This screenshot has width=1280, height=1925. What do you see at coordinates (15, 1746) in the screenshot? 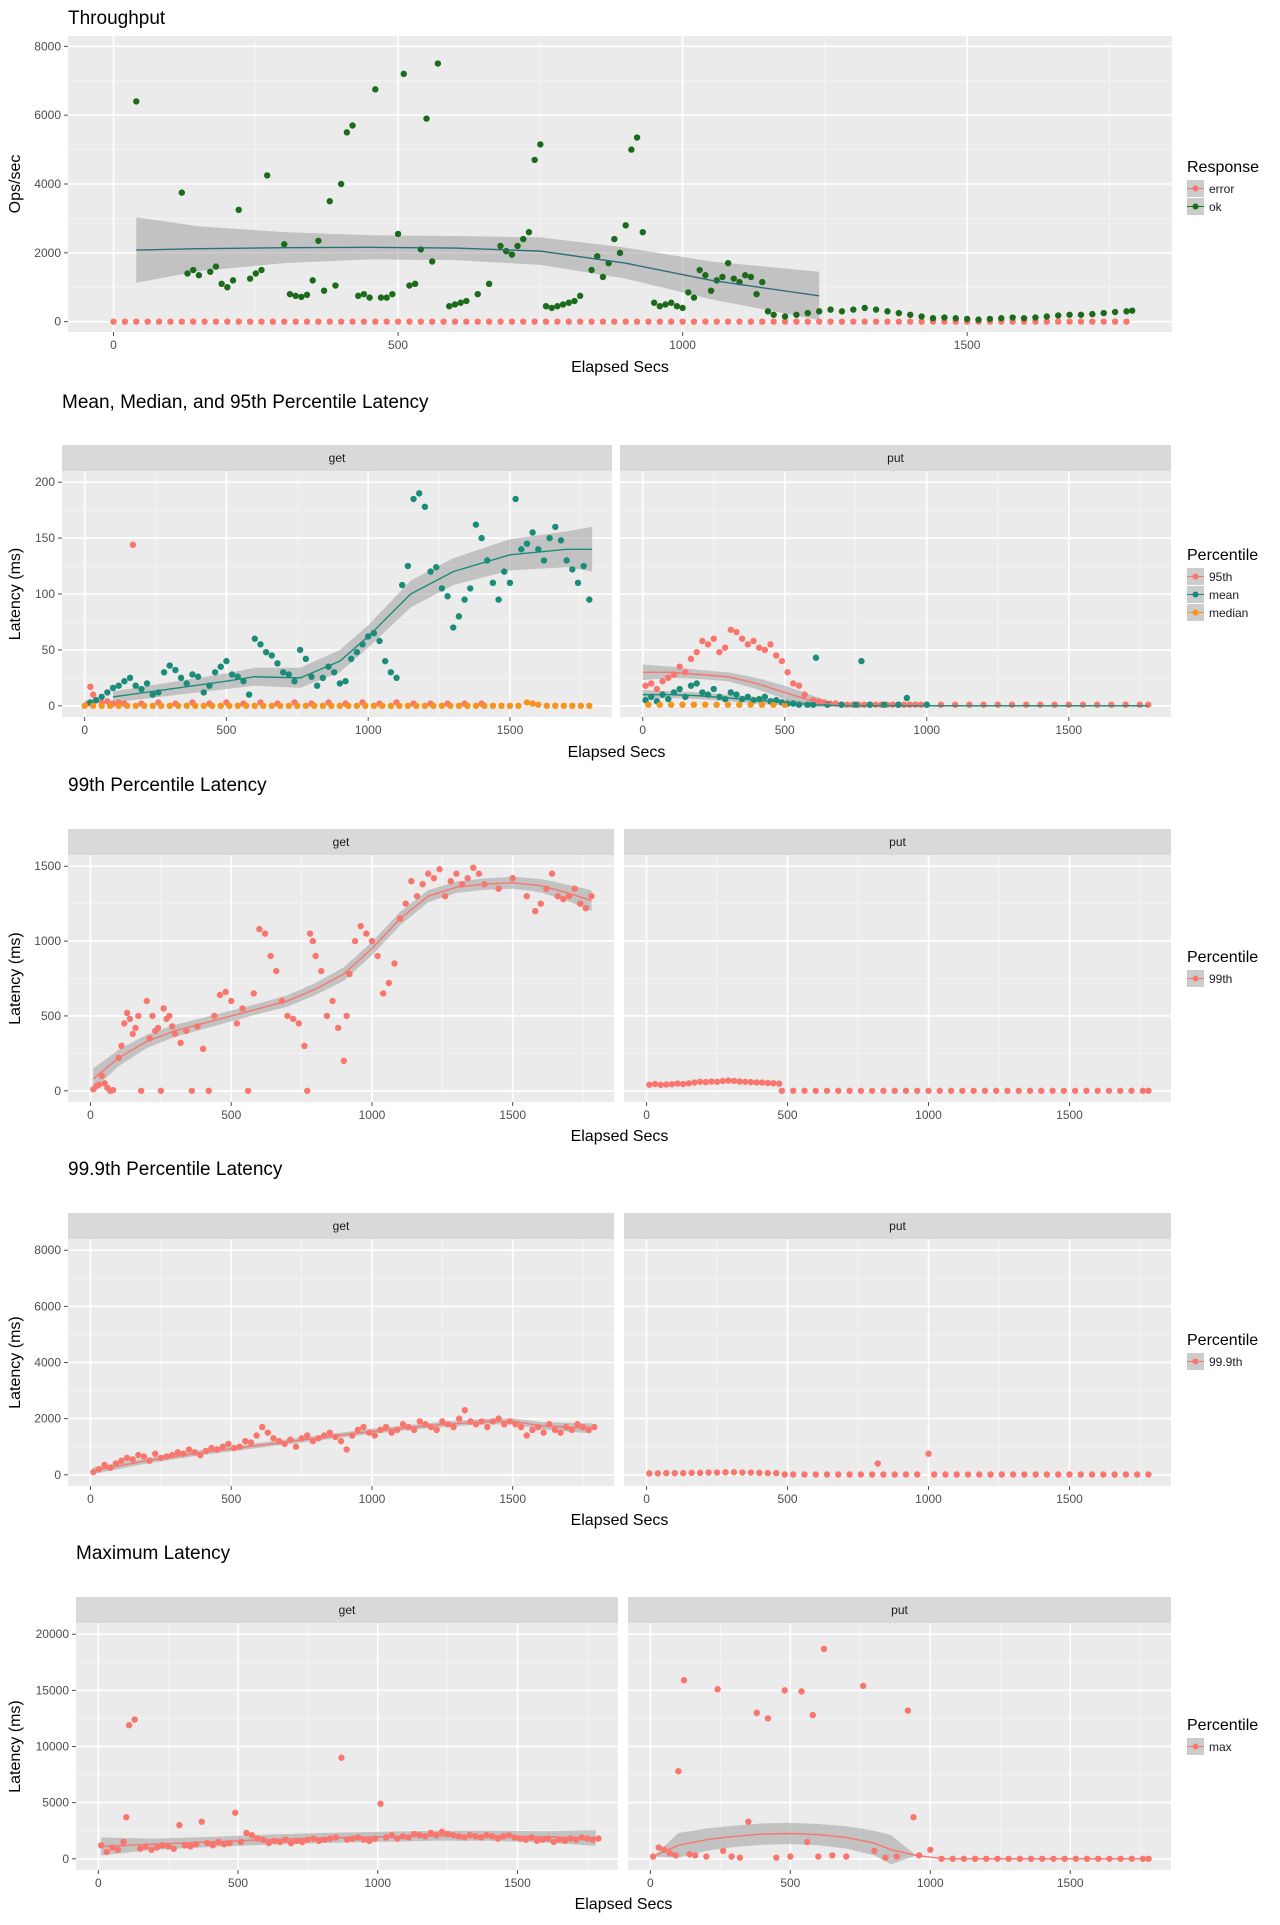
I see `y-axis-label: Latency (ms)` at bounding box center [15, 1746].